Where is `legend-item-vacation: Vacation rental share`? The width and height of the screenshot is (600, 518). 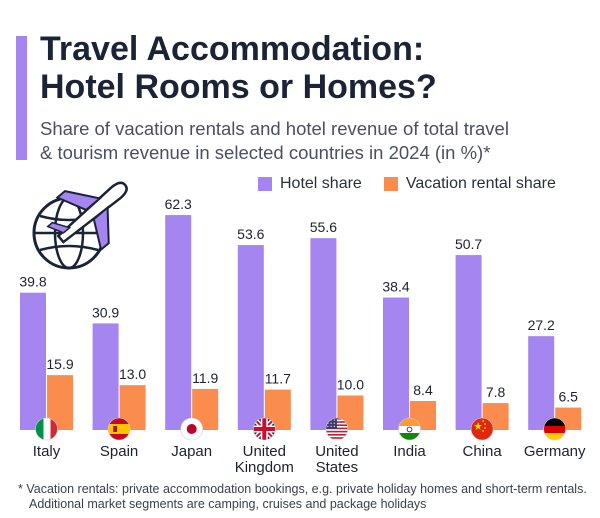 legend-item-vacation: Vacation rental share is located at coordinates (469, 184).